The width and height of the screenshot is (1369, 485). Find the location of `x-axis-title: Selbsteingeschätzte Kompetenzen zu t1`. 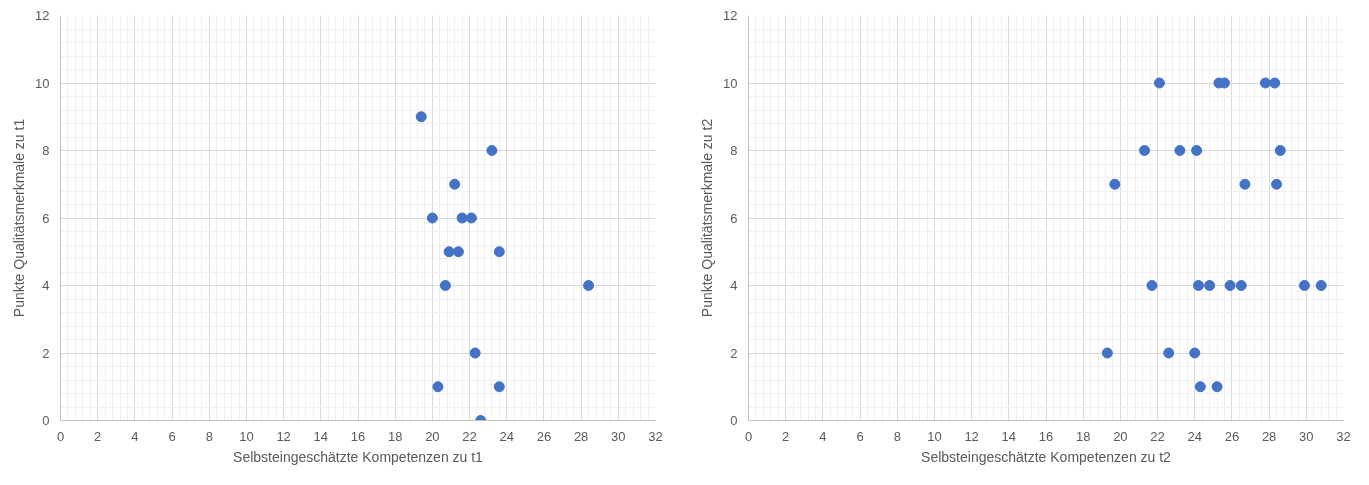

x-axis-title: Selbsteingeschätzte Kompetenzen zu t1 is located at coordinates (358, 456).